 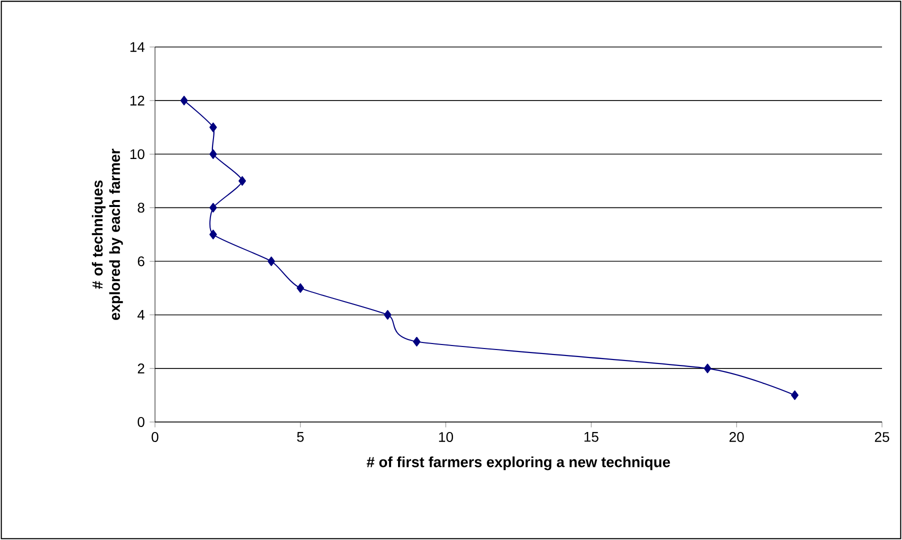 What do you see at coordinates (141, 315) in the screenshot?
I see `y-tick-label: 4` at bounding box center [141, 315].